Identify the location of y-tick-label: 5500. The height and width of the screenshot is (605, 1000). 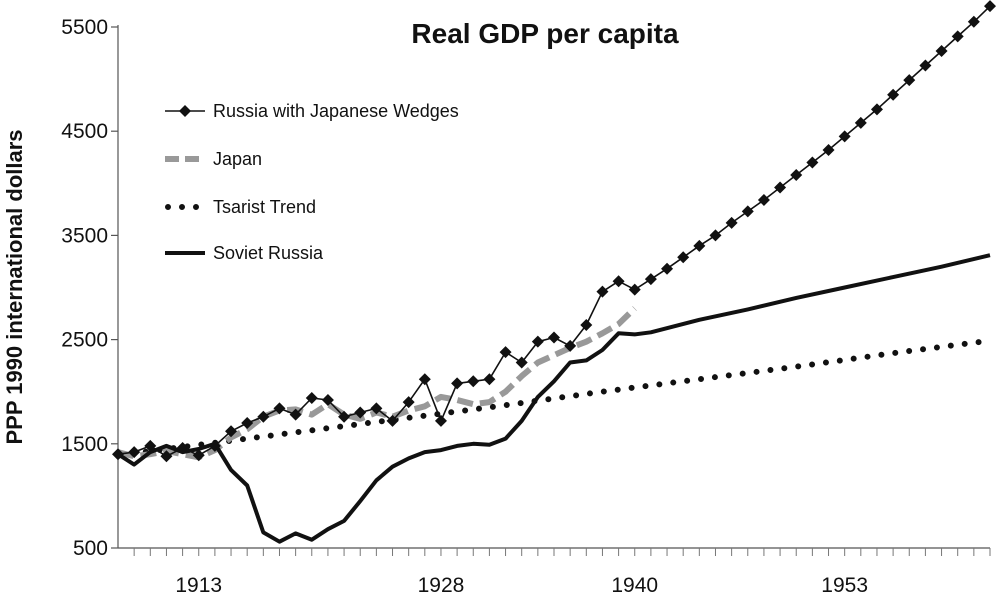
(84, 27).